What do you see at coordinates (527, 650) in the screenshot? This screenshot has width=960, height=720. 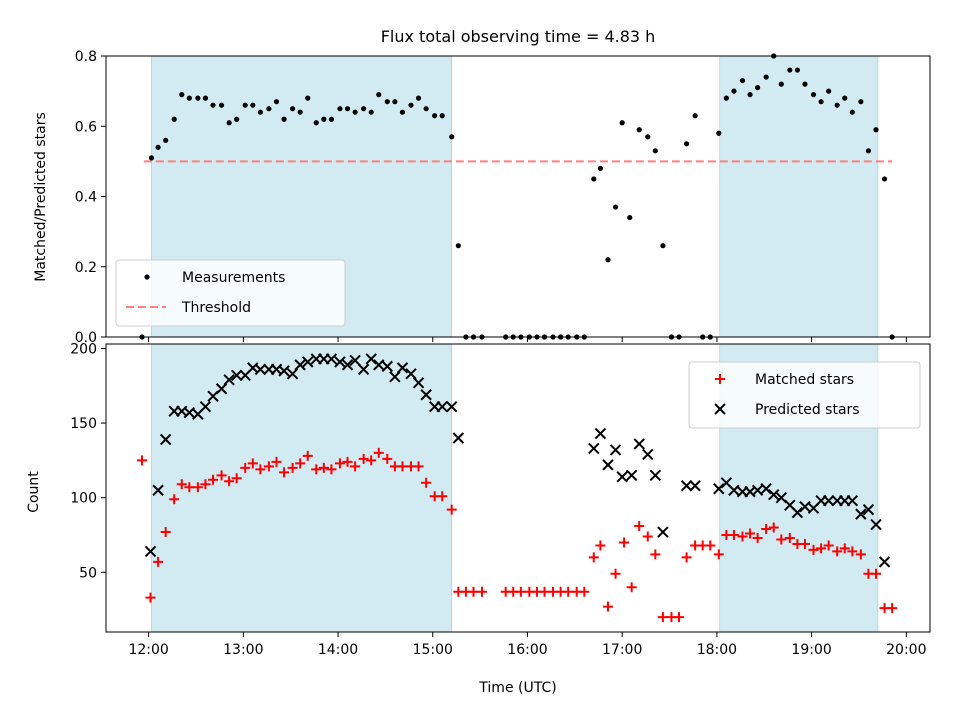 I see `x-tick-label: 16:00` at bounding box center [527, 650].